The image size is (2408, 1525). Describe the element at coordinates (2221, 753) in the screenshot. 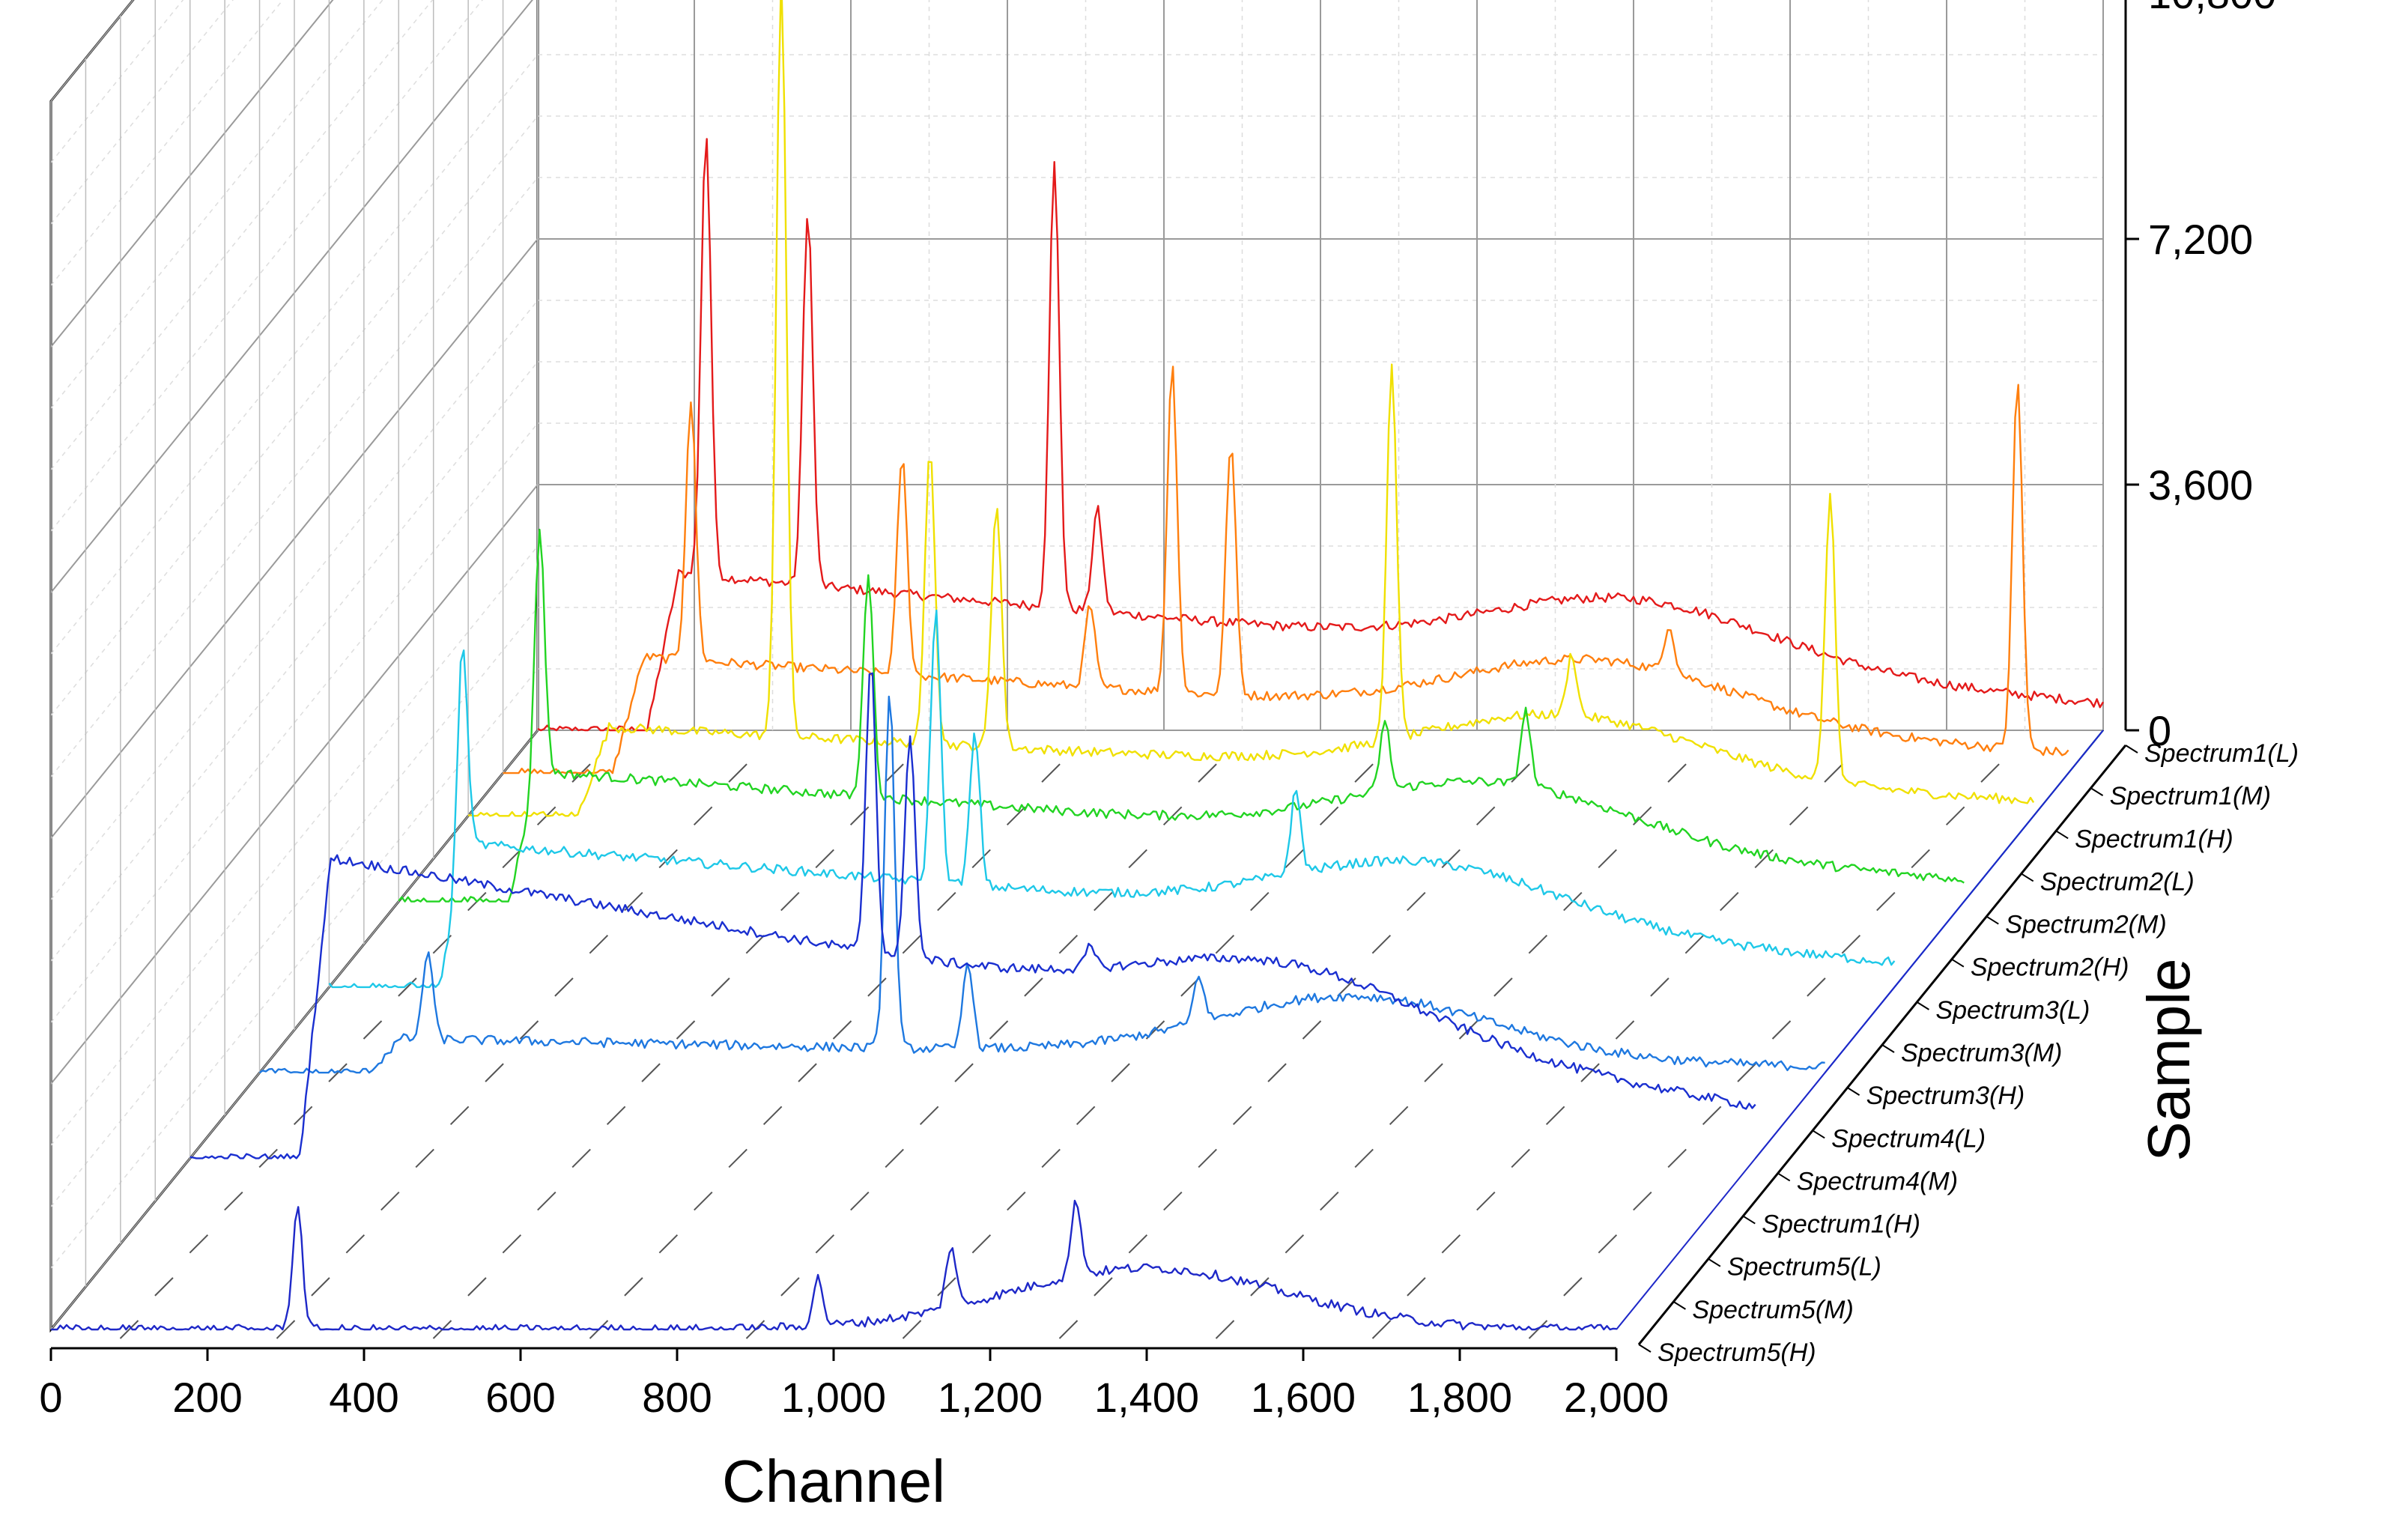

I see `sample-tick-label: Spectrum1(L)` at that location.